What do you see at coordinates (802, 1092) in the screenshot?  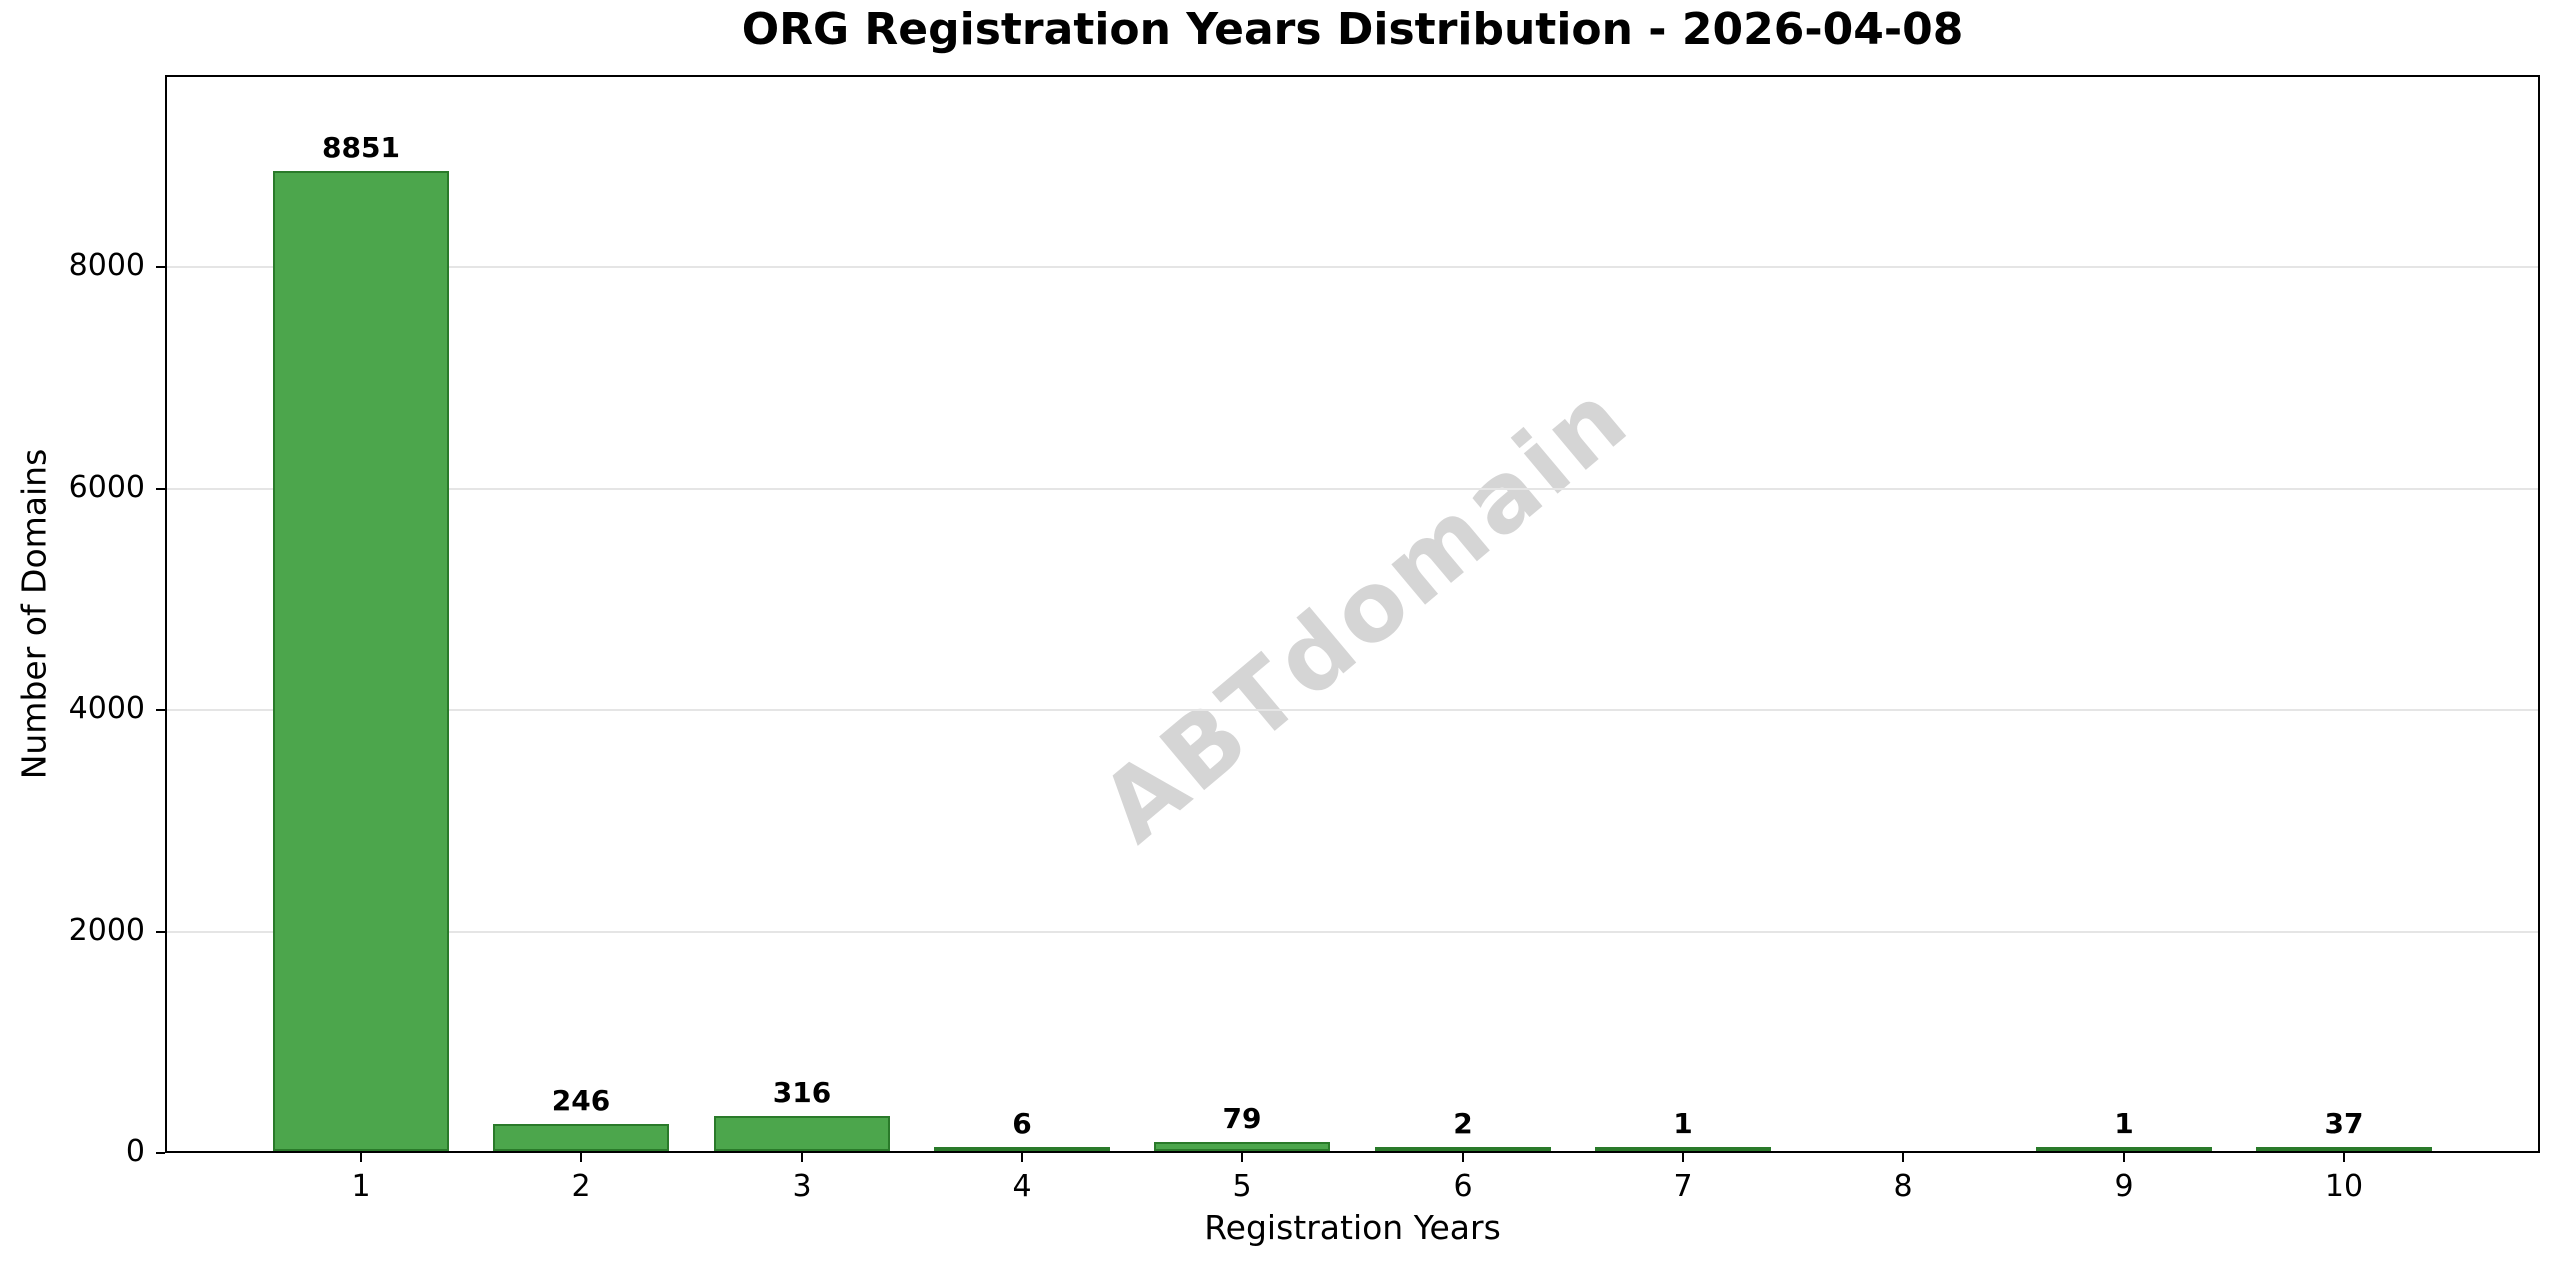 I see `bar-value-label: 316` at bounding box center [802, 1092].